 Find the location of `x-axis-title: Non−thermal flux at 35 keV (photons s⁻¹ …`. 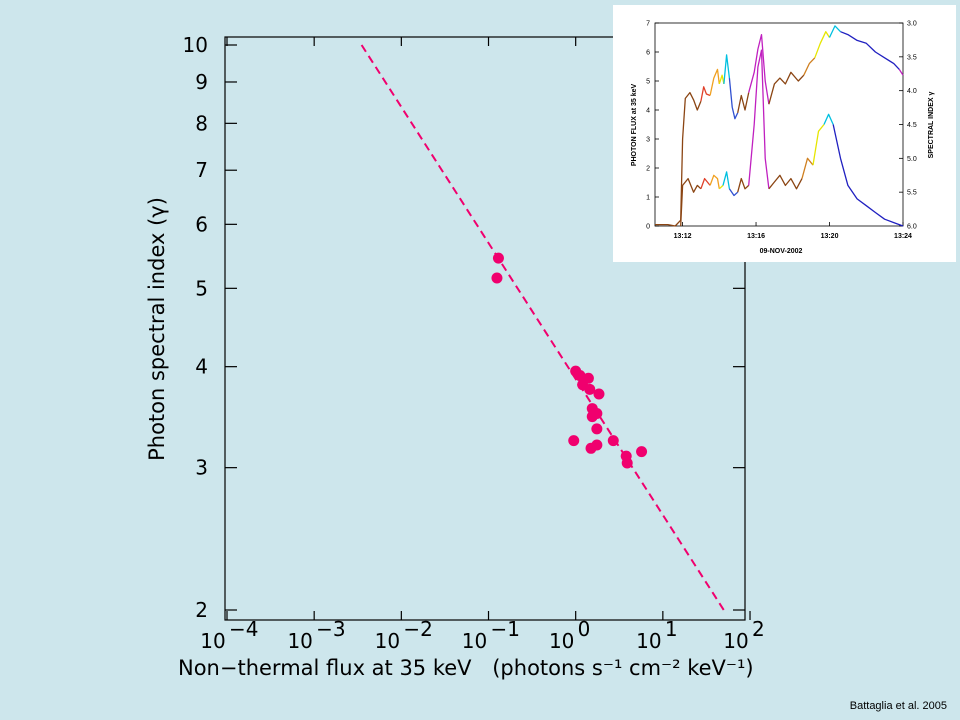

x-axis-title: Non−thermal flux at 35 keV (photons s⁻¹ … is located at coordinates (466, 668).